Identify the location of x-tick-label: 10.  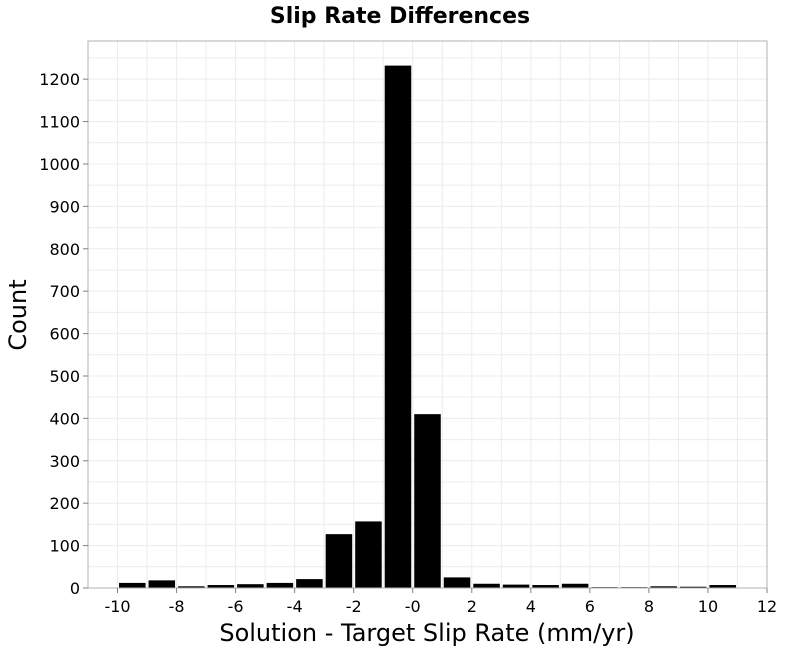
(708, 606).